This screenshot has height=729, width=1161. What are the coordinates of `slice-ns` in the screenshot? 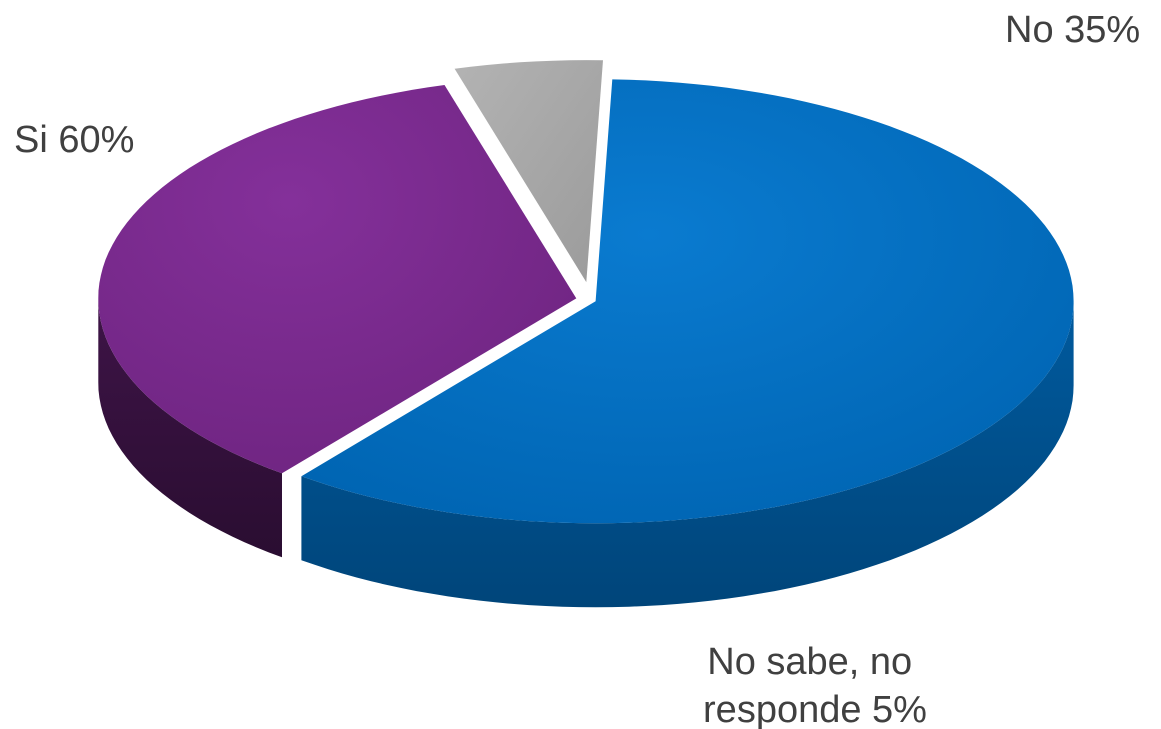 It's located at (528, 171).